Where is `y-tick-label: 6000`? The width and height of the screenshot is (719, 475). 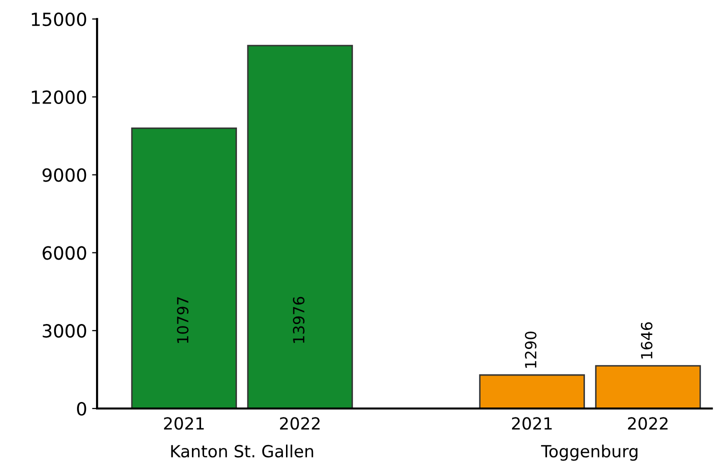 y-tick-label: 6000 is located at coordinates (64, 253).